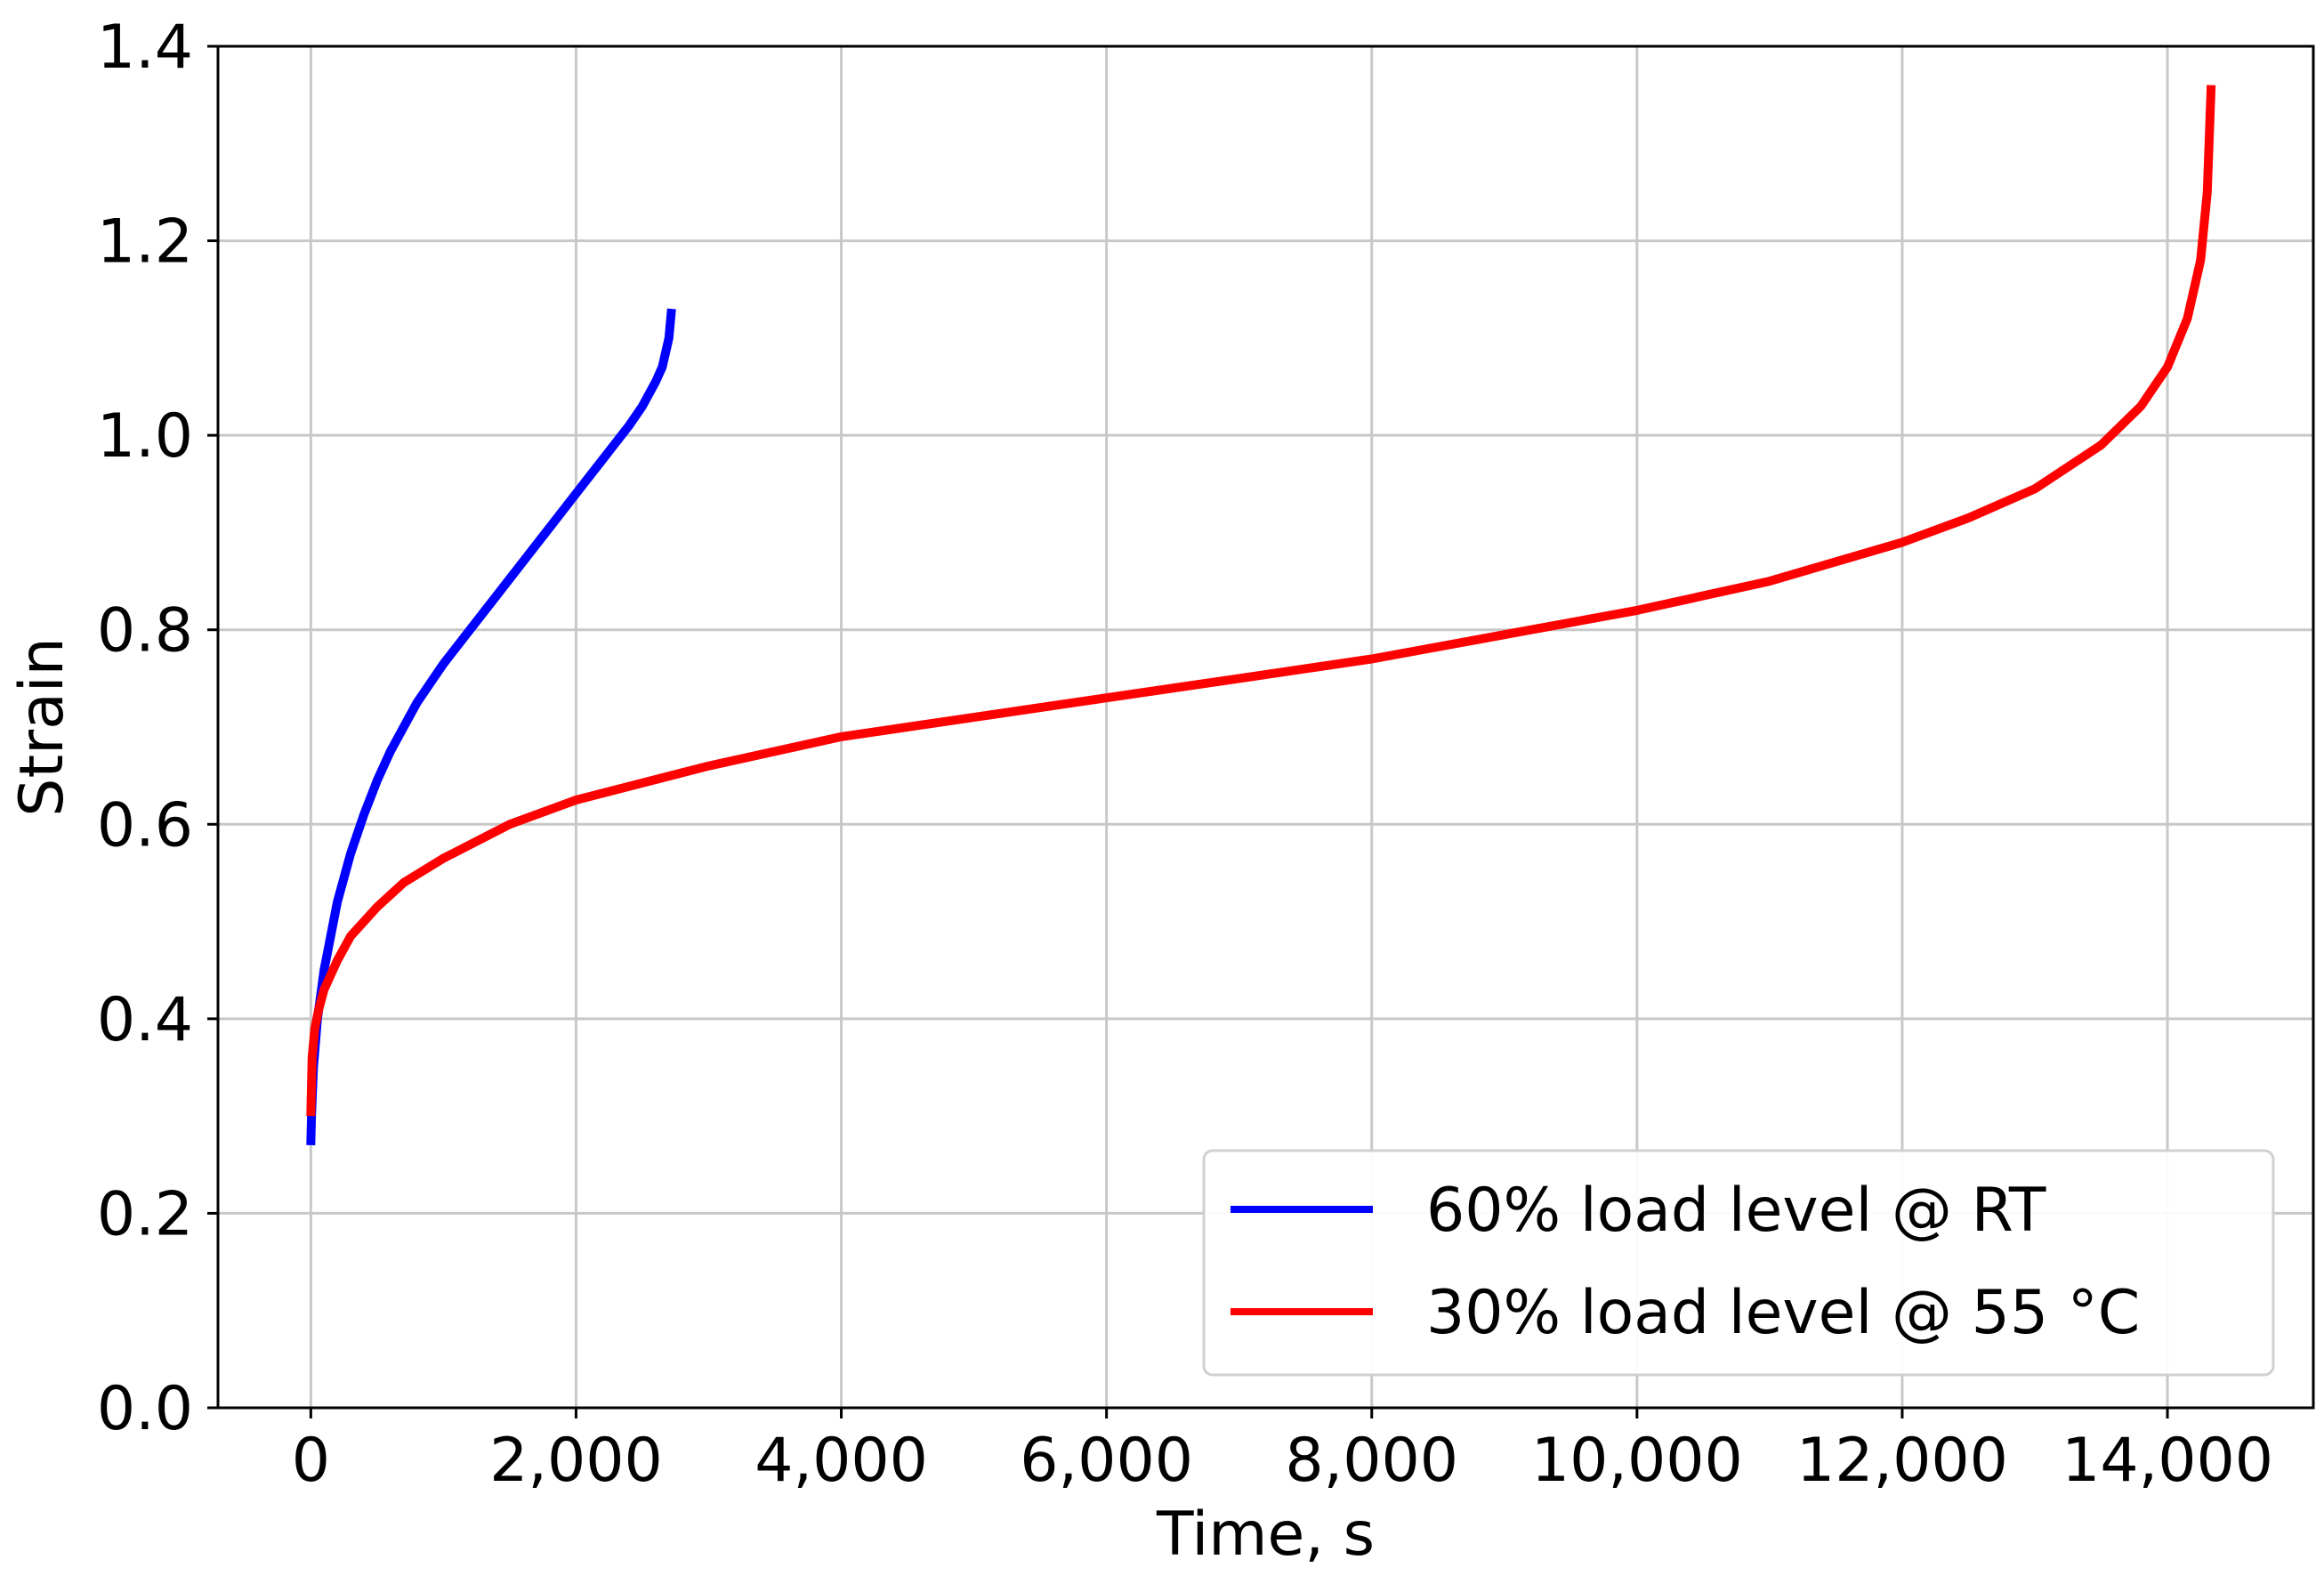  I want to click on y-tick-label: 0.4, so click(145, 1020).